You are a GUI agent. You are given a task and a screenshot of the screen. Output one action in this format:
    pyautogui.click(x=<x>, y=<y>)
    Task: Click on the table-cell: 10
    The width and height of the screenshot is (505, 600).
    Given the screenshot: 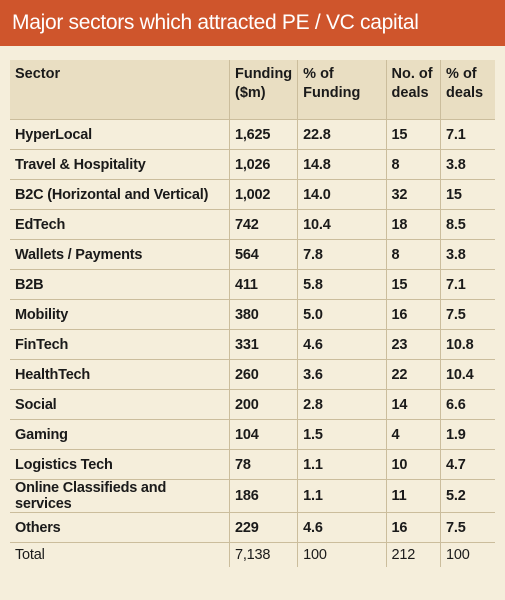 What is the action you would take?
    pyautogui.click(x=413, y=464)
    